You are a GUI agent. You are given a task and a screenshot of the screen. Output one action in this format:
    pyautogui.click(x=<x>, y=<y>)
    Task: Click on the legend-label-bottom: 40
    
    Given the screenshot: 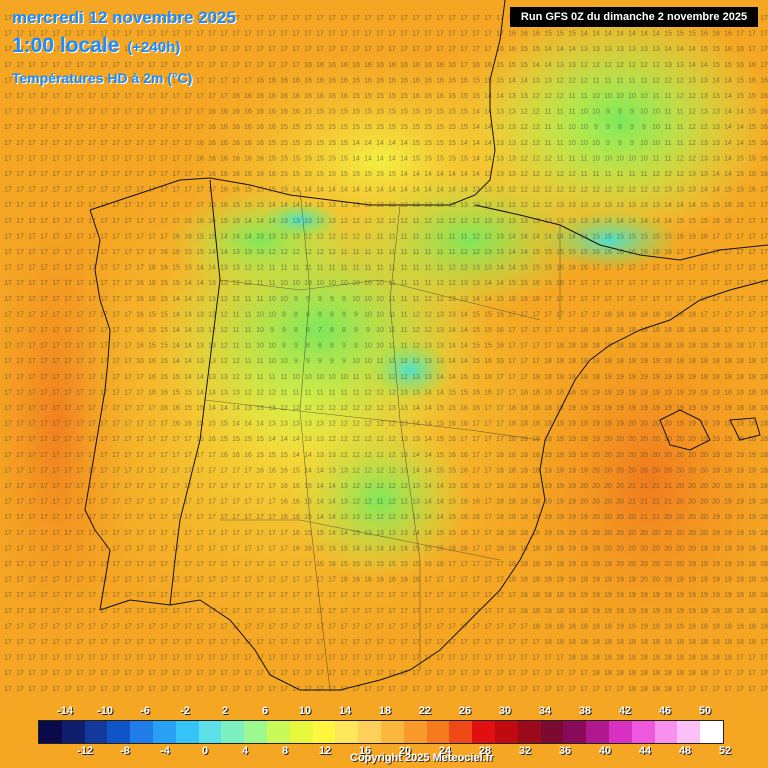 What is the action you would take?
    pyautogui.click(x=605, y=751)
    